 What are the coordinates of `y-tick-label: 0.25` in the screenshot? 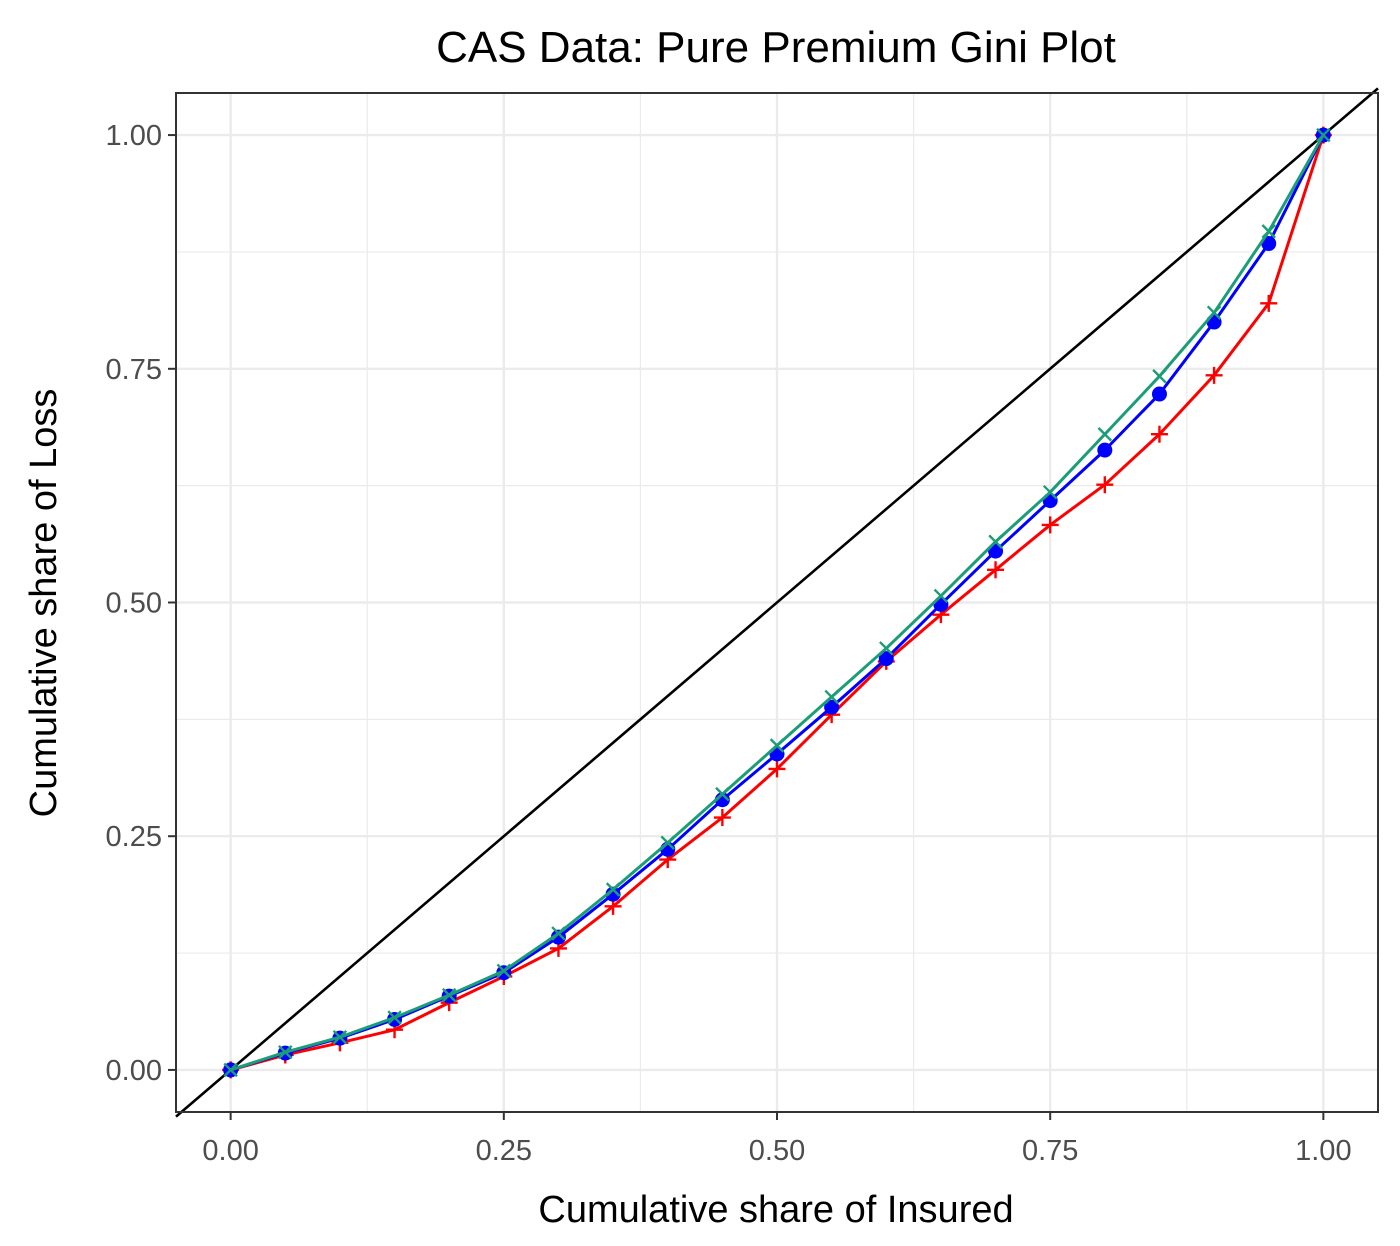 It's located at (134, 837).